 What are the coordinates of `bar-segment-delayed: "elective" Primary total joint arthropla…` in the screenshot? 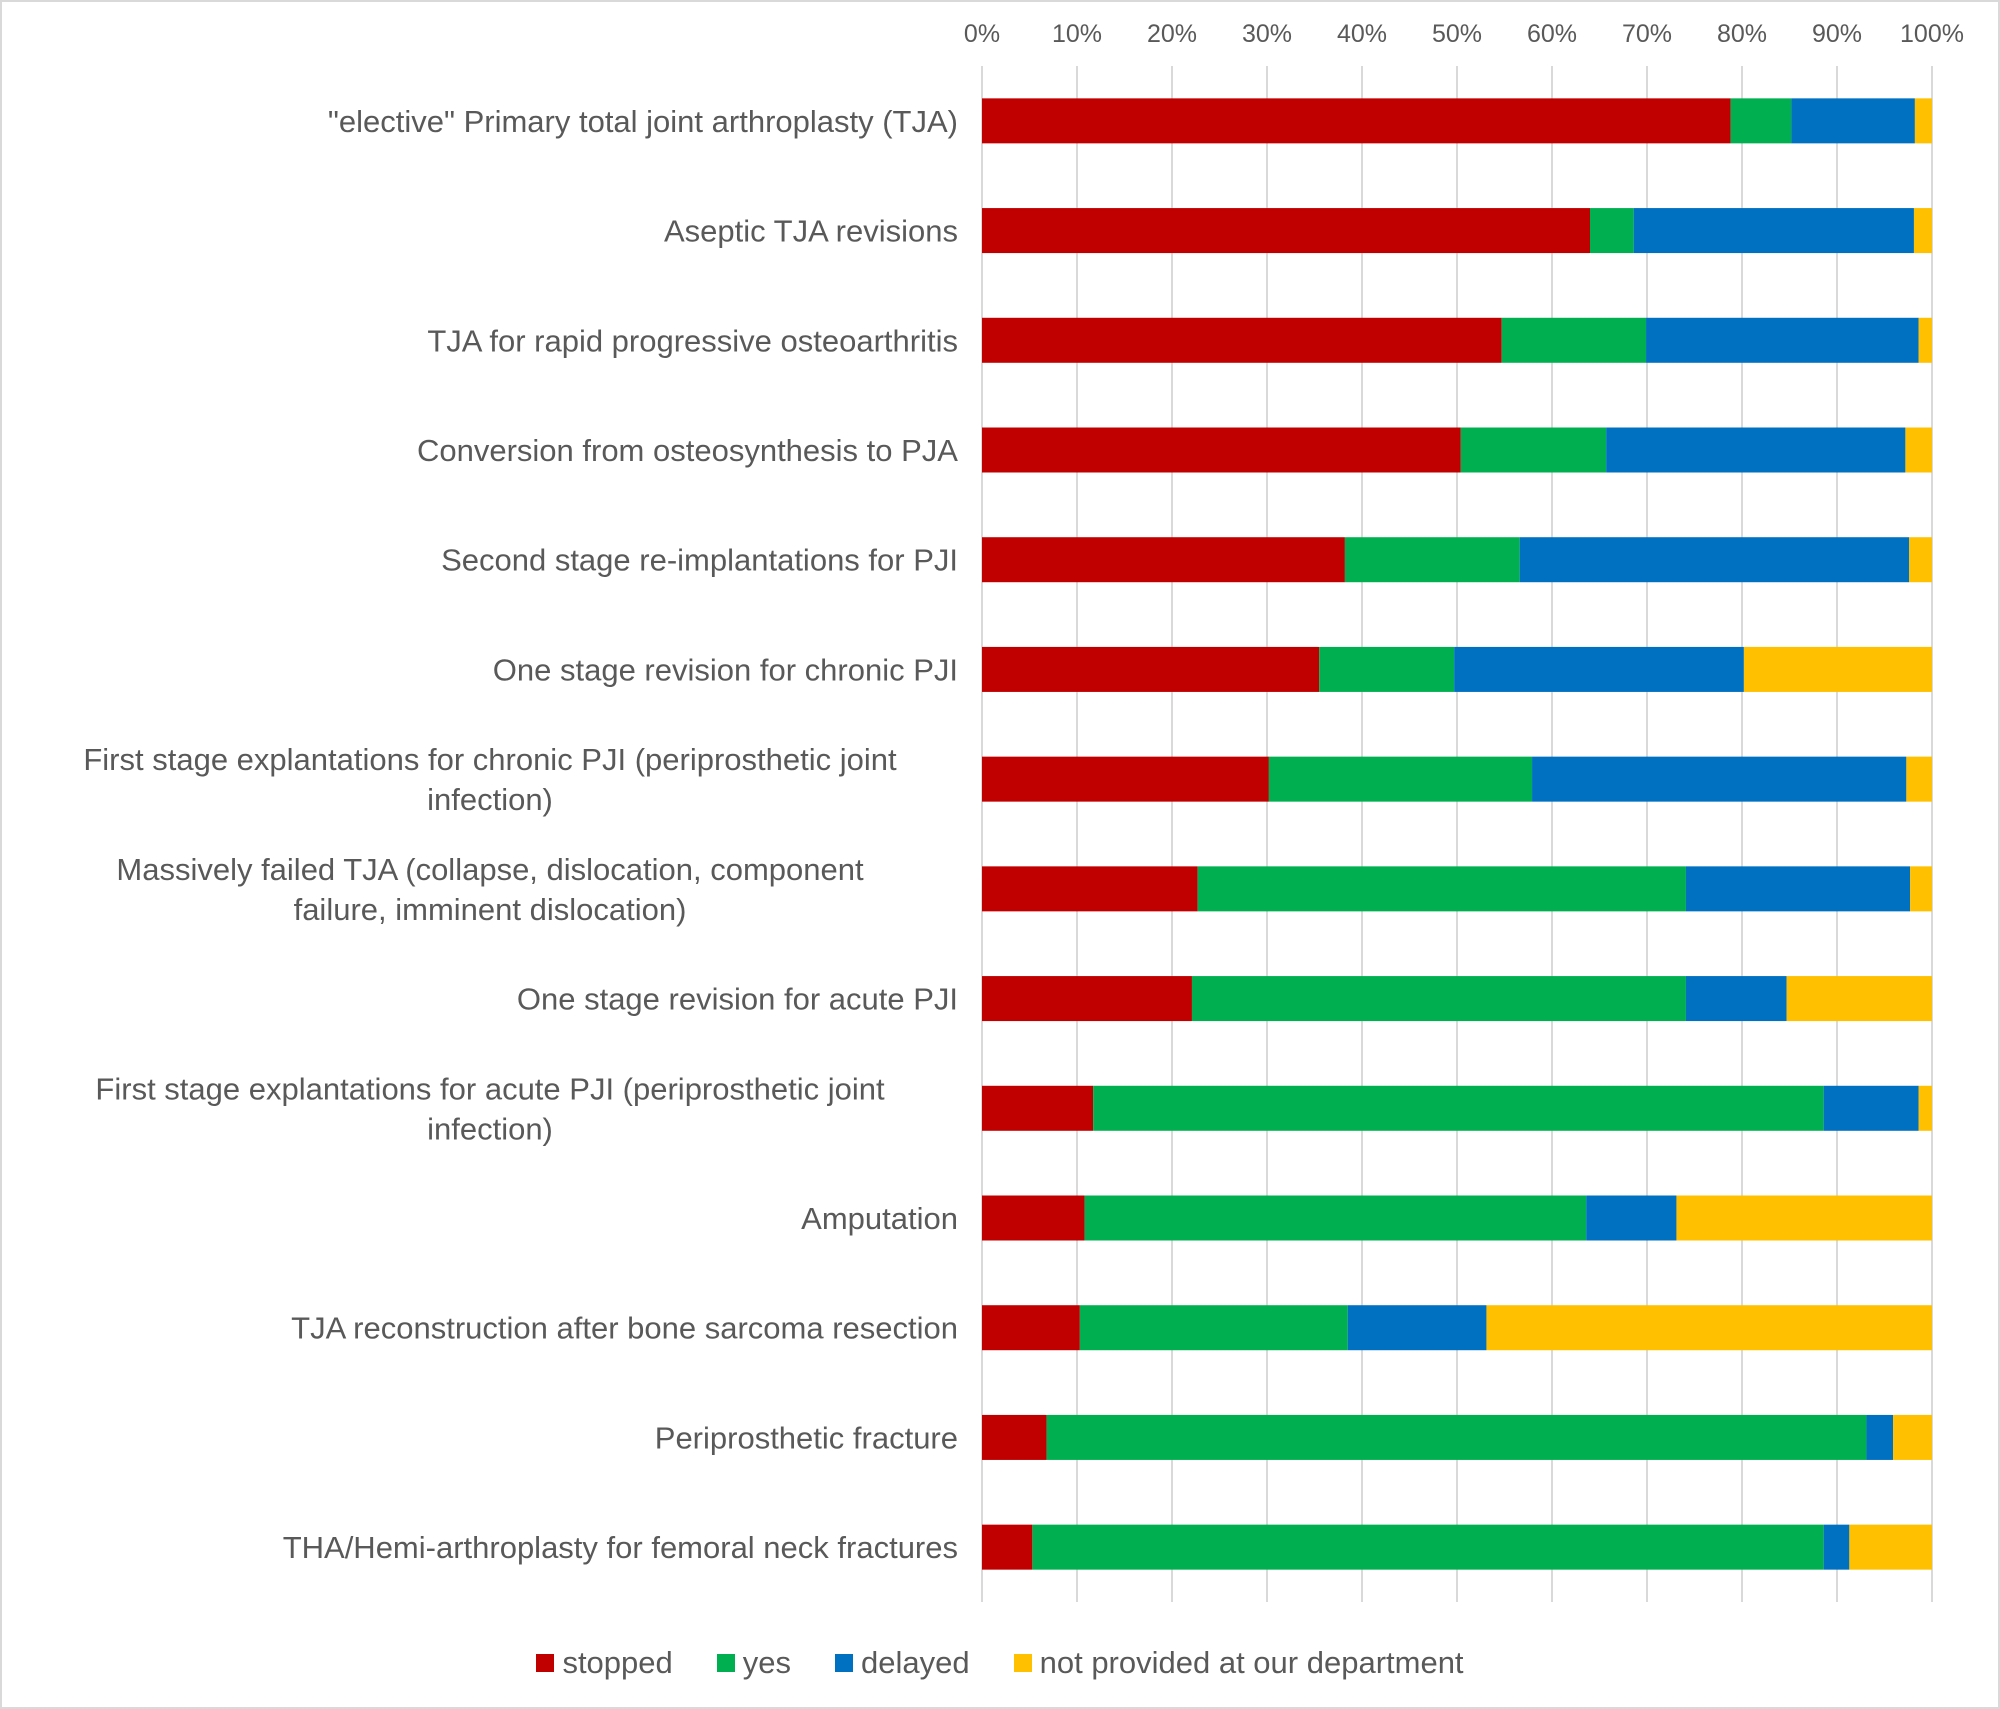 It's located at (1853, 121).